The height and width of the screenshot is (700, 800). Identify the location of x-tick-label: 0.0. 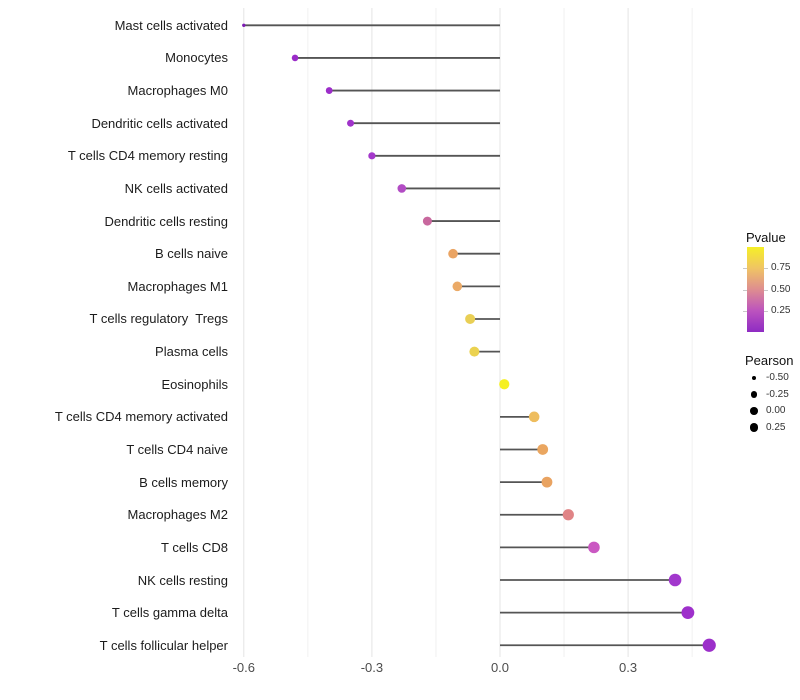
(500, 667).